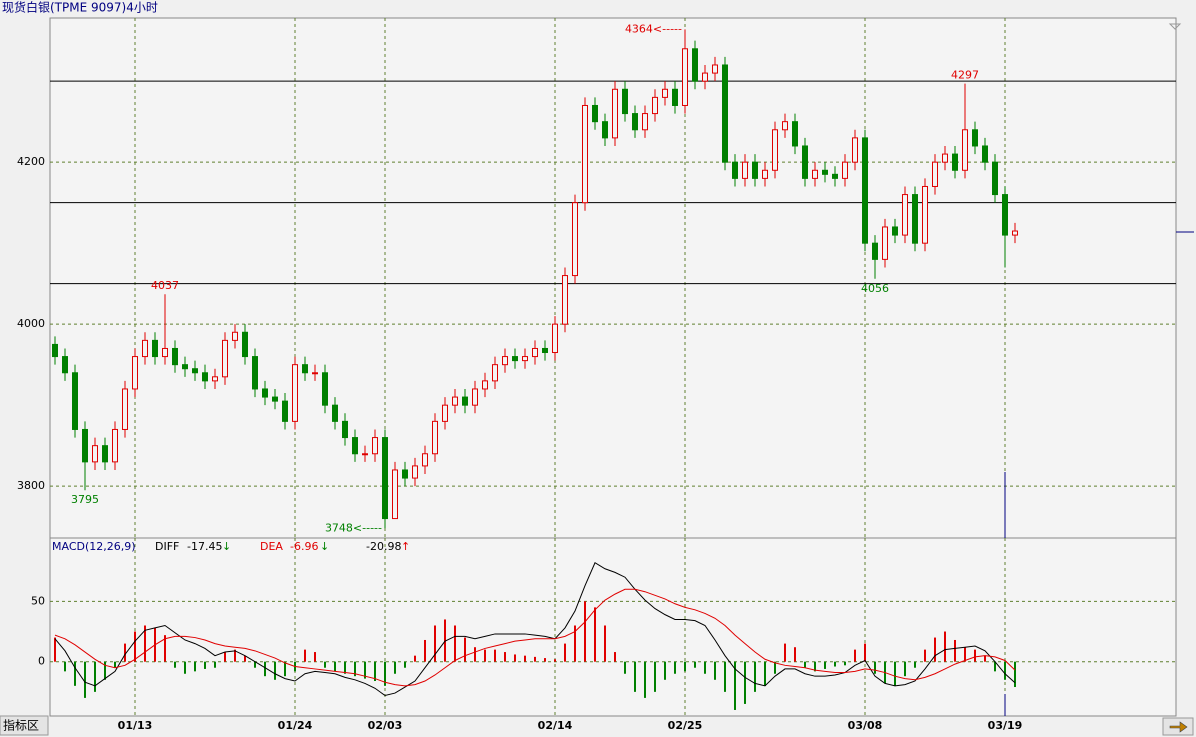  I want to click on extreme-label: 4297, so click(965, 75).